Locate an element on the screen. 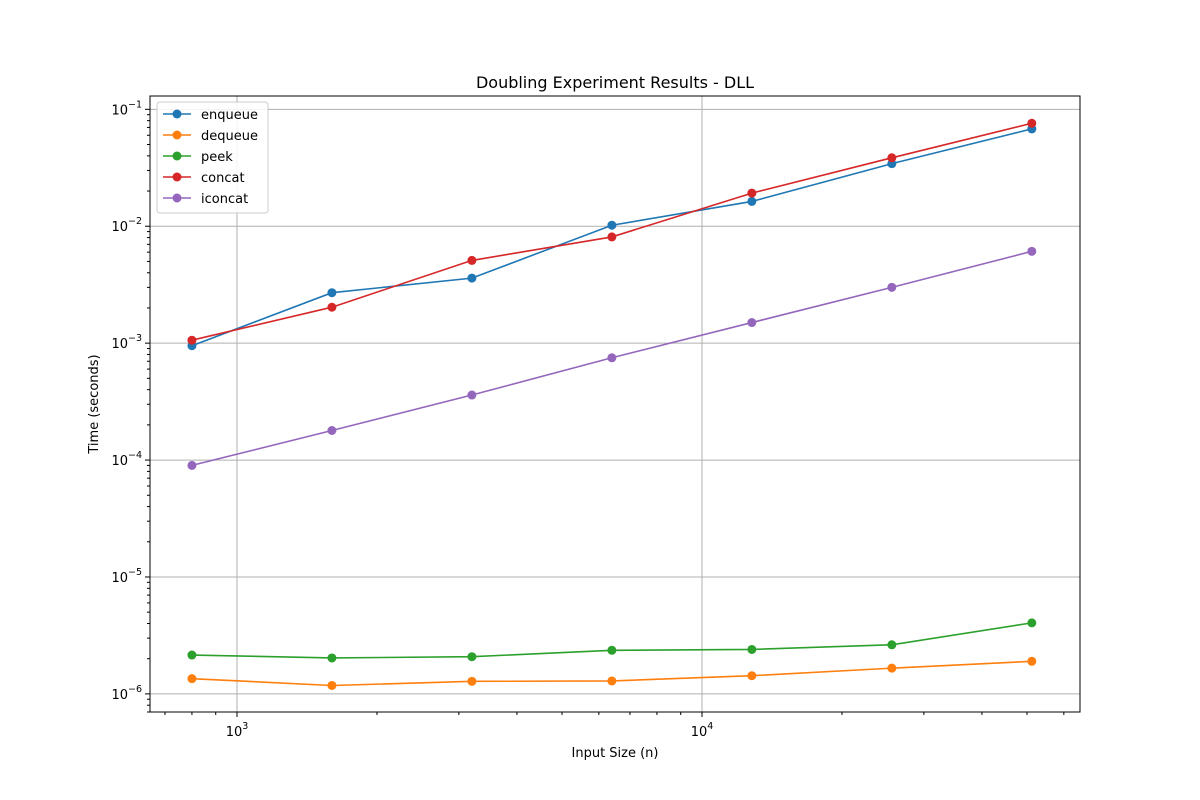  legend-box is located at coordinates (212, 157).